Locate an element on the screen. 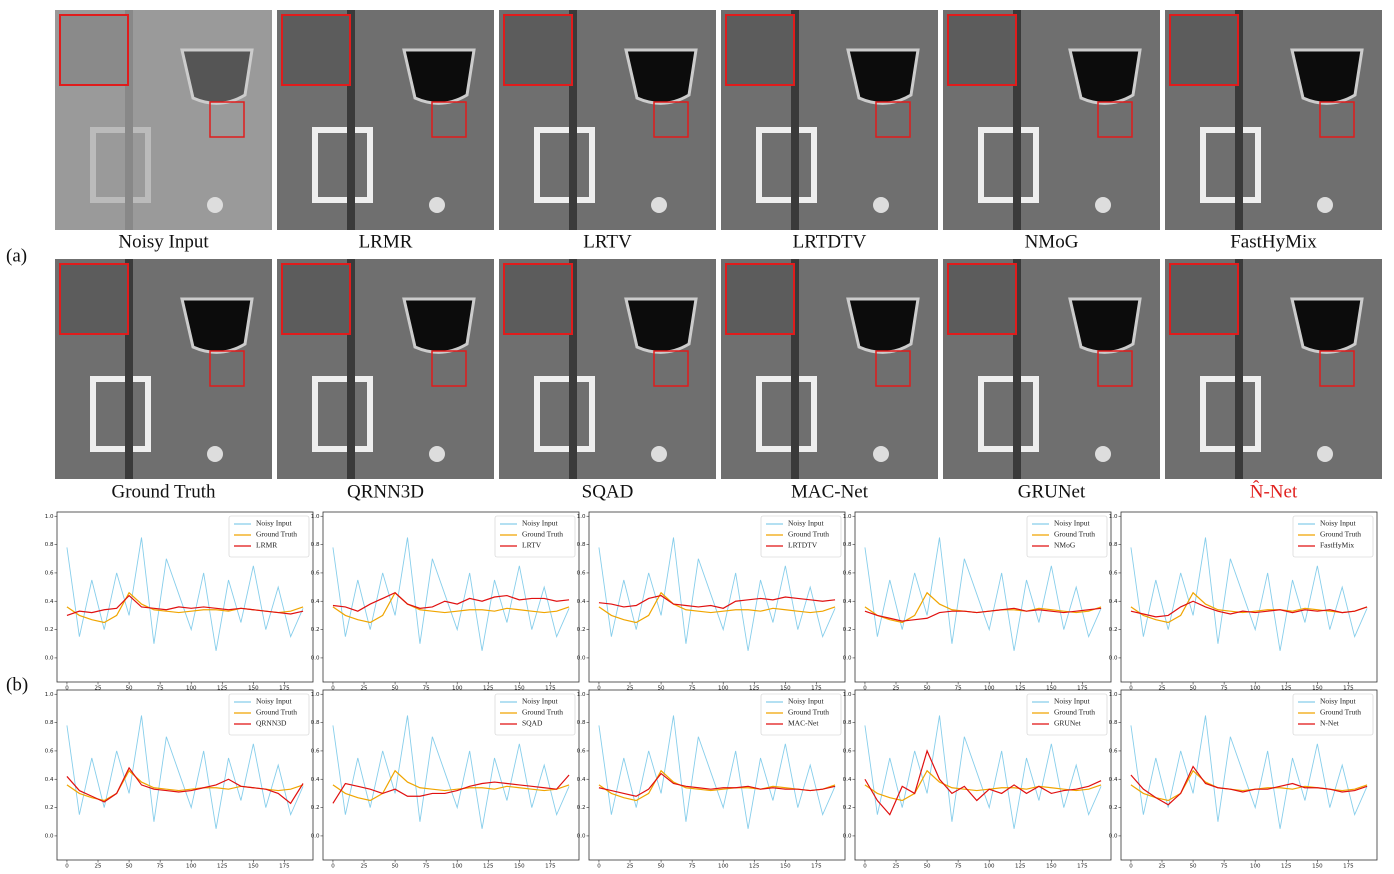  image-caption: Noisy Input is located at coordinates (163, 241).